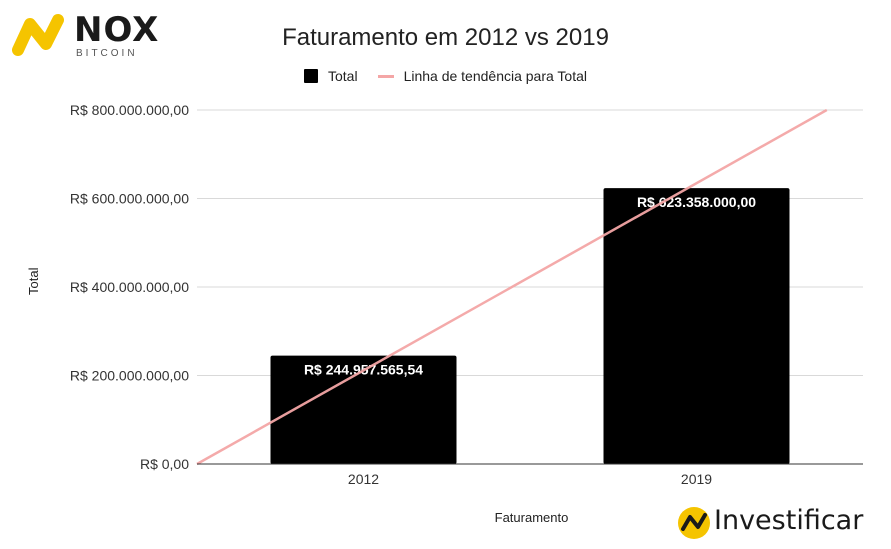 The width and height of the screenshot is (891, 549). What do you see at coordinates (342, 76) in the screenshot?
I see `legend-label-total: Total` at bounding box center [342, 76].